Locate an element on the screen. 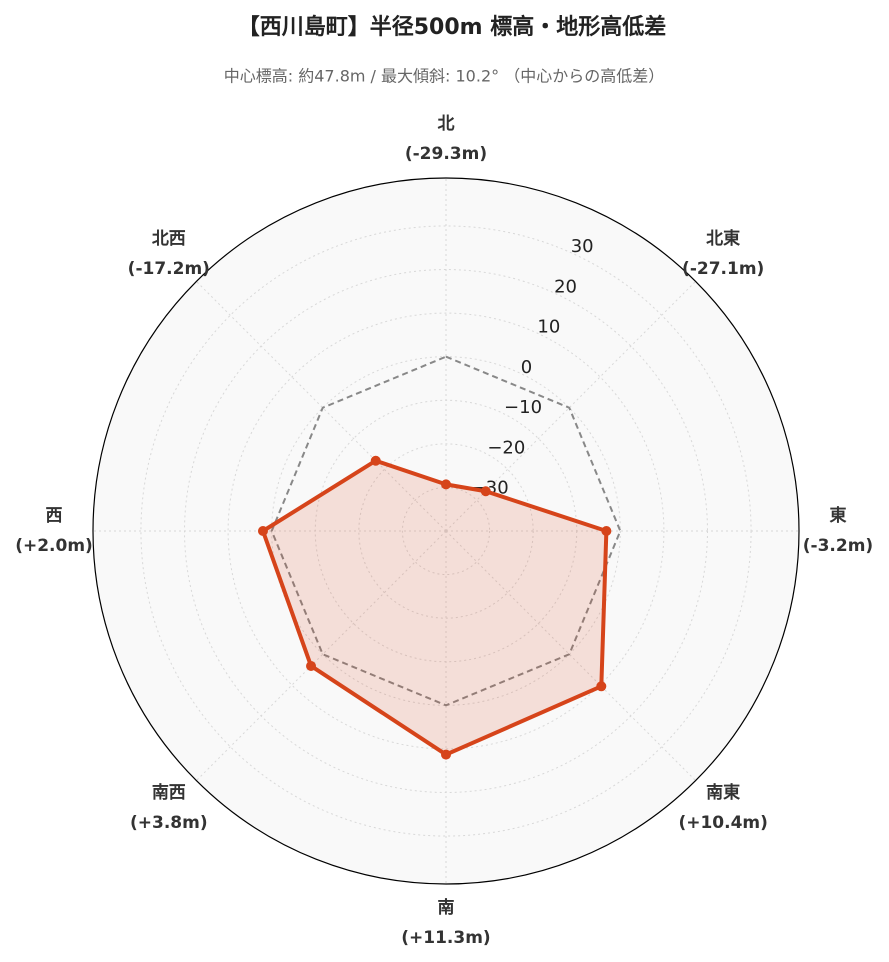 The image size is (889, 962). reference-line is located at coordinates (446, 531).